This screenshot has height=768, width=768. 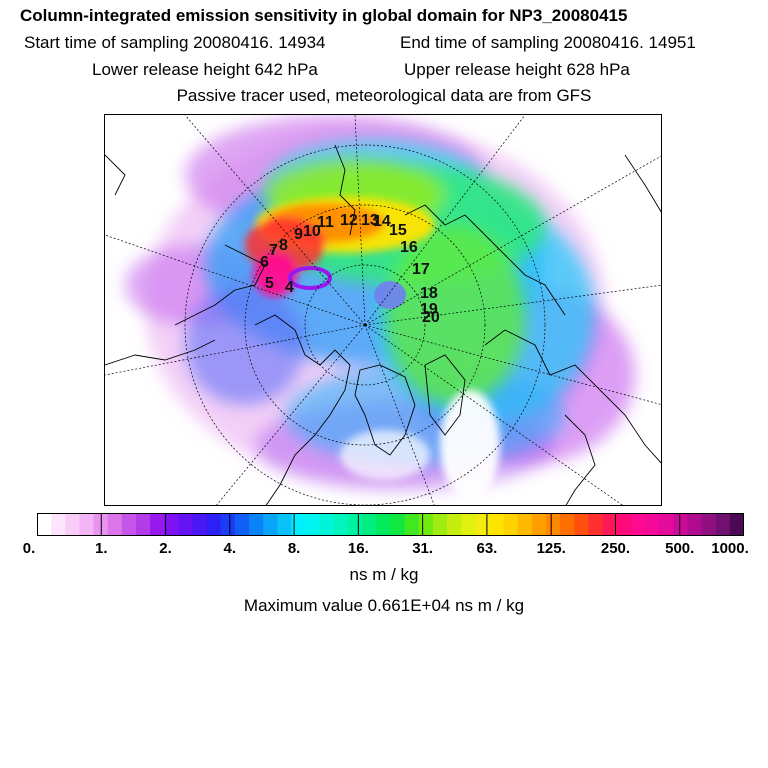 I want to click on colorbar-tick-label: 125., so click(x=551, y=548).